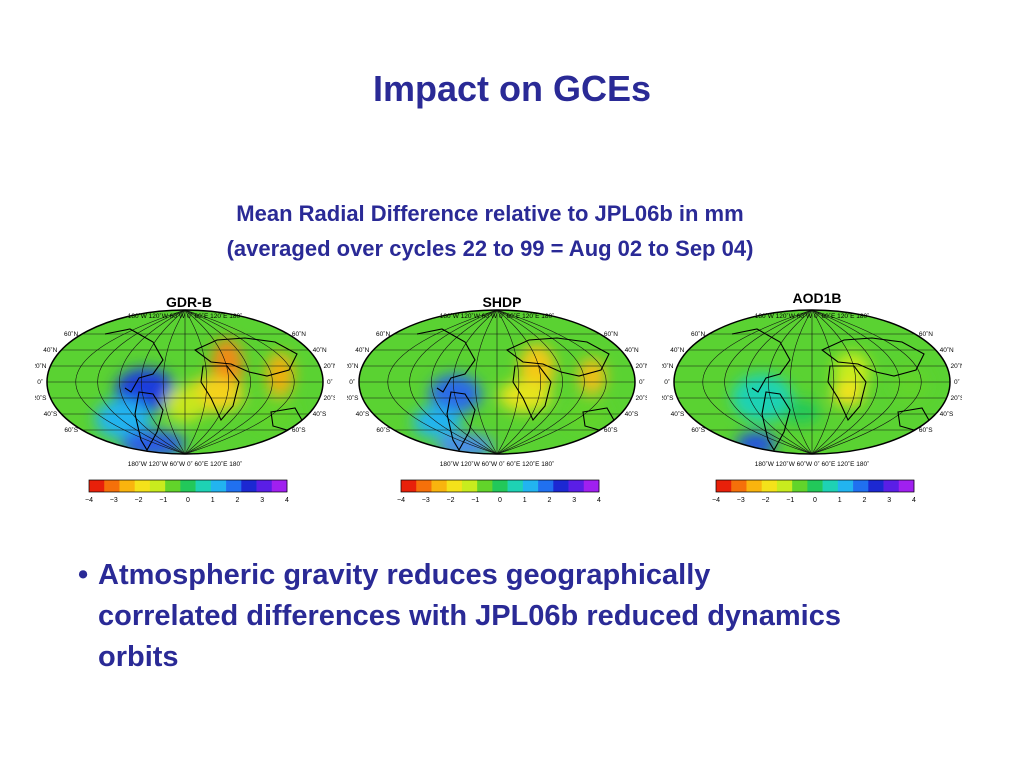  What do you see at coordinates (889, 500) in the screenshot?
I see `colorbar-tick-label: 3` at bounding box center [889, 500].